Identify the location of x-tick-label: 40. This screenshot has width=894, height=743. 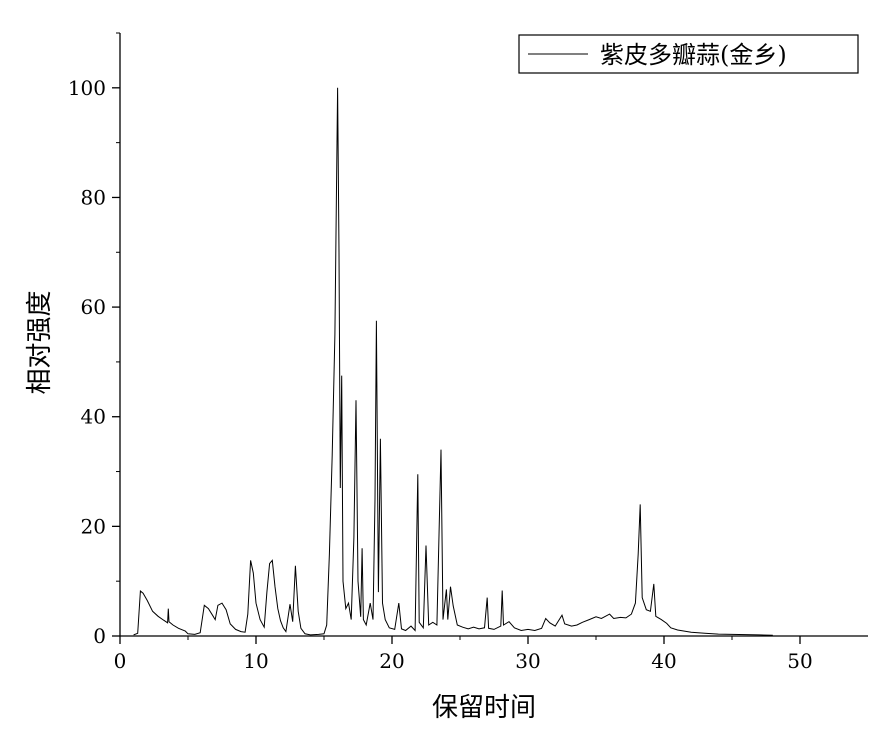
(663, 661).